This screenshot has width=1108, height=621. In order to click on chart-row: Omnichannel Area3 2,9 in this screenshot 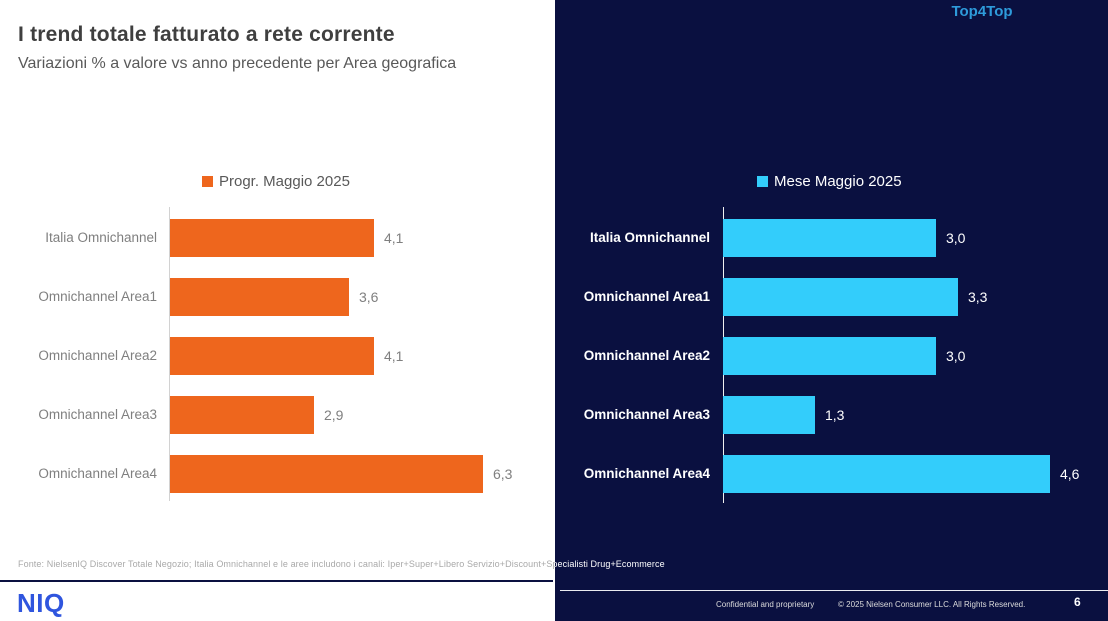, I will do `click(276, 414)`.